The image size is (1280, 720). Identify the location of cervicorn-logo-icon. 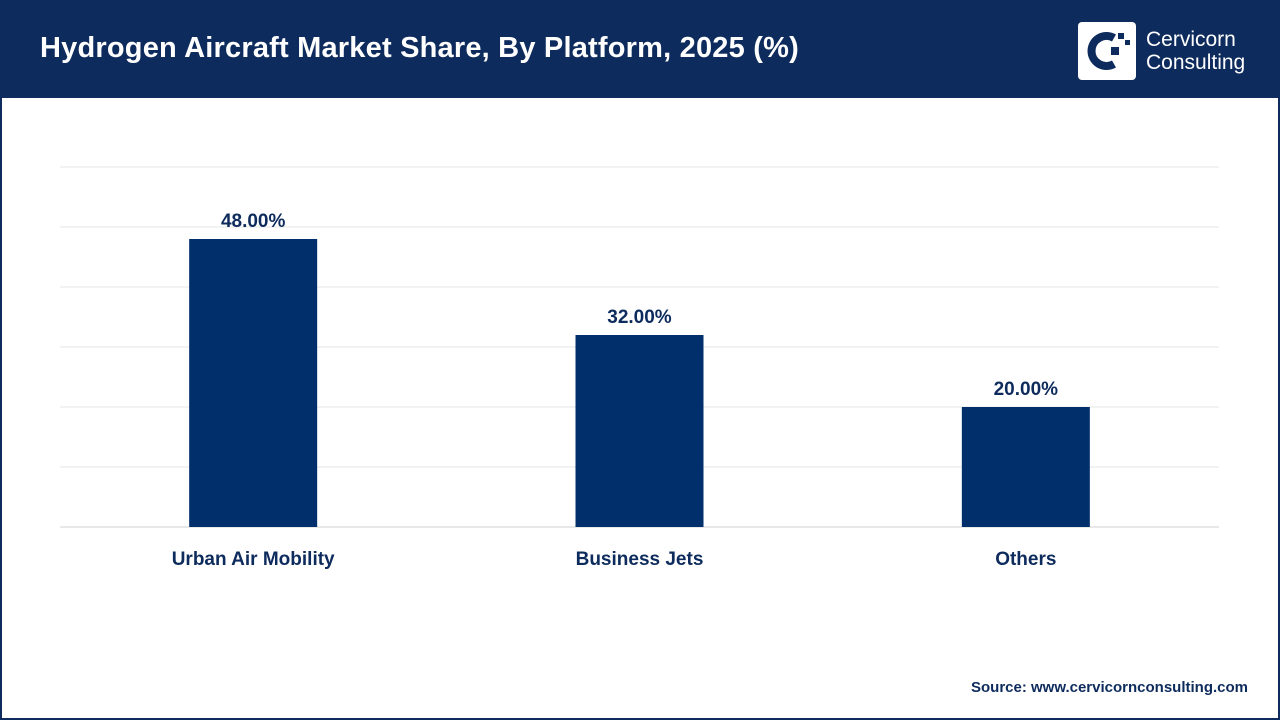
(1107, 51).